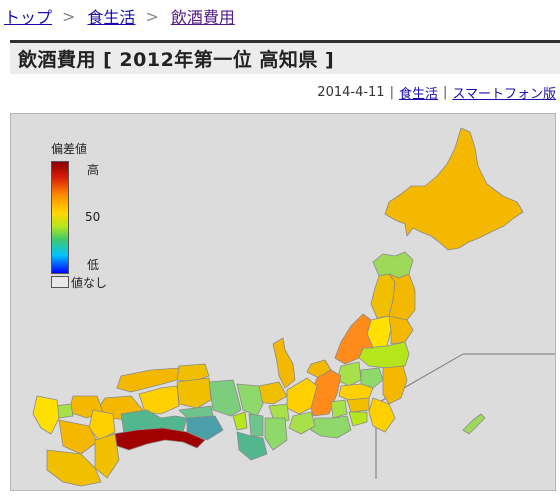 This screenshot has height=501, width=560. I want to click on smartphone-link: スマートフォン版, so click(504, 94).